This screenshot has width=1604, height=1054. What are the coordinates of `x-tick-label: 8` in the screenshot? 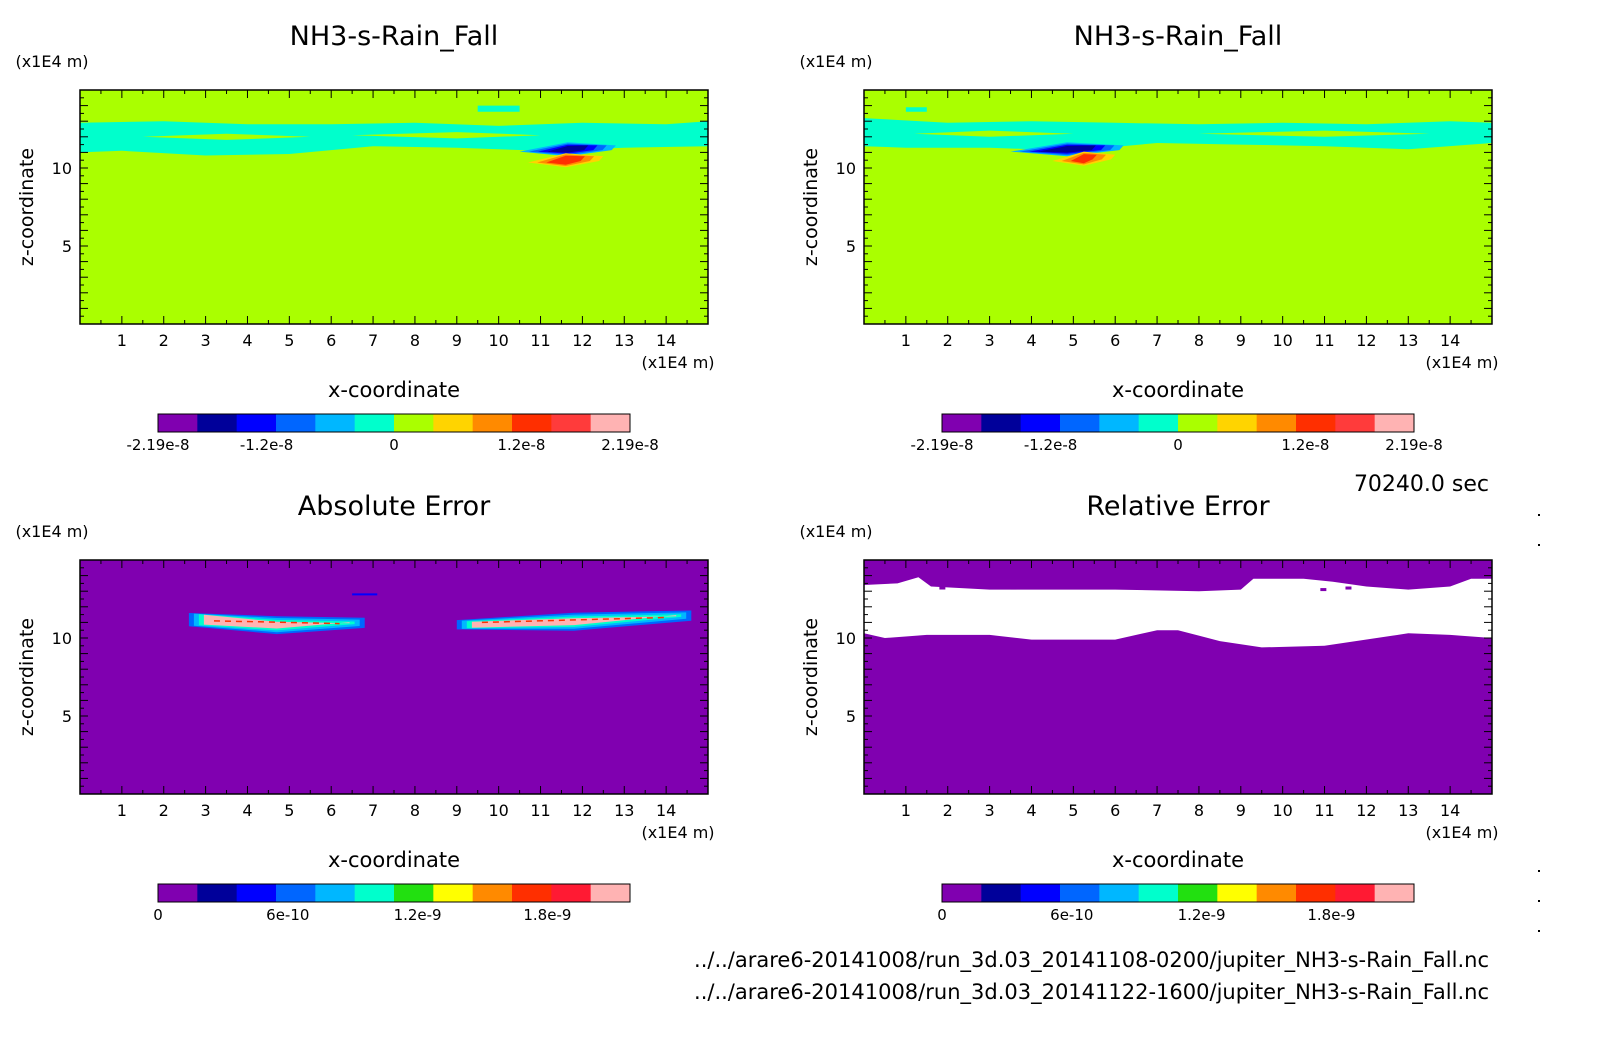 It's located at (415, 810).